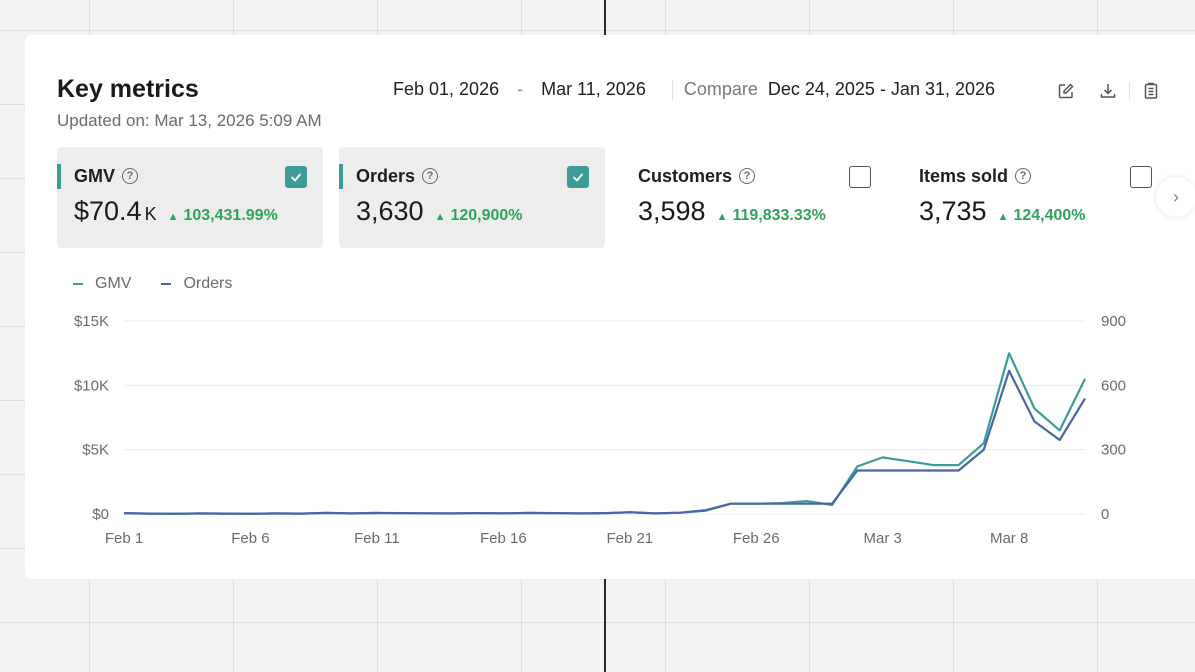 The image size is (1195, 672). Describe the element at coordinates (377, 538) in the screenshot. I see `x-tick-label: Feb 11` at that location.